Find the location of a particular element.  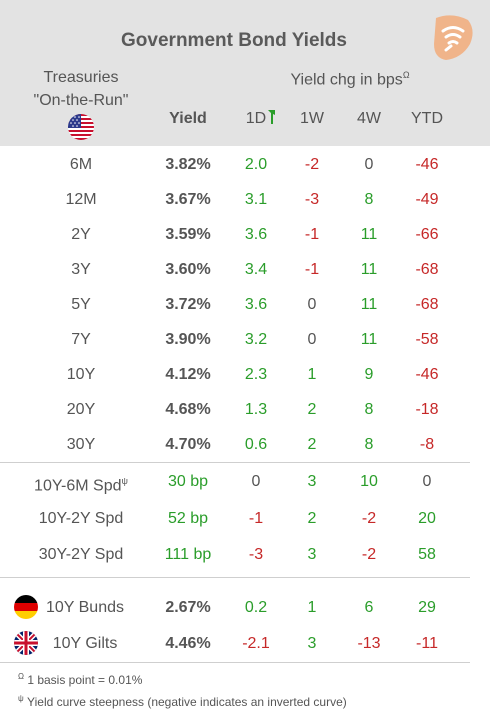

change-ytd: -66 is located at coordinates (427, 234).